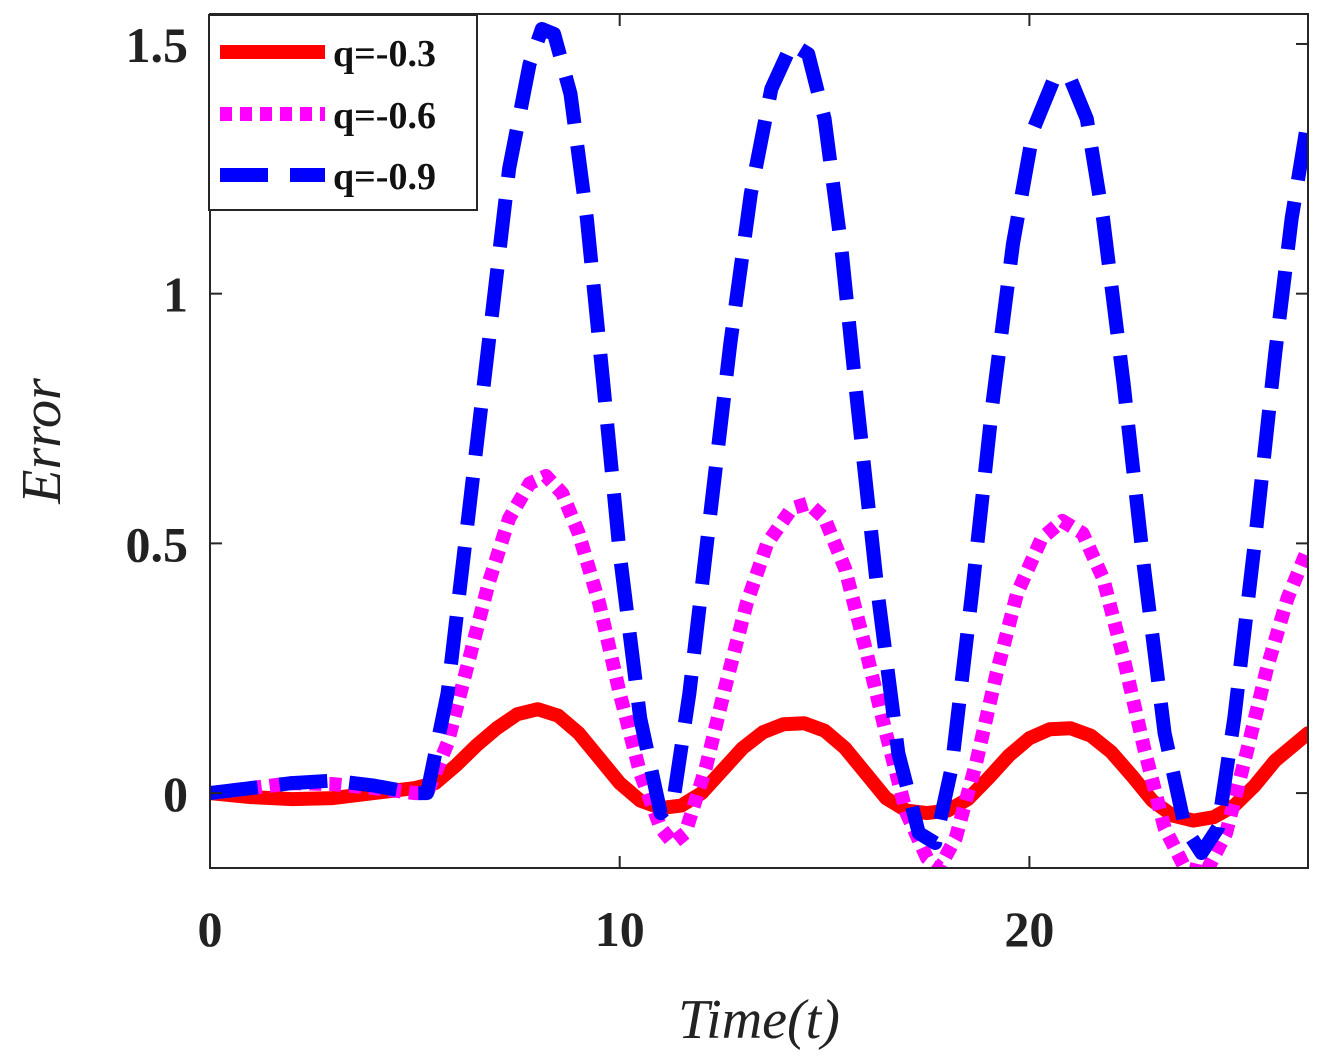 The image size is (1339, 1062). I want to click on y-axis-label: Error, so click(42, 441).